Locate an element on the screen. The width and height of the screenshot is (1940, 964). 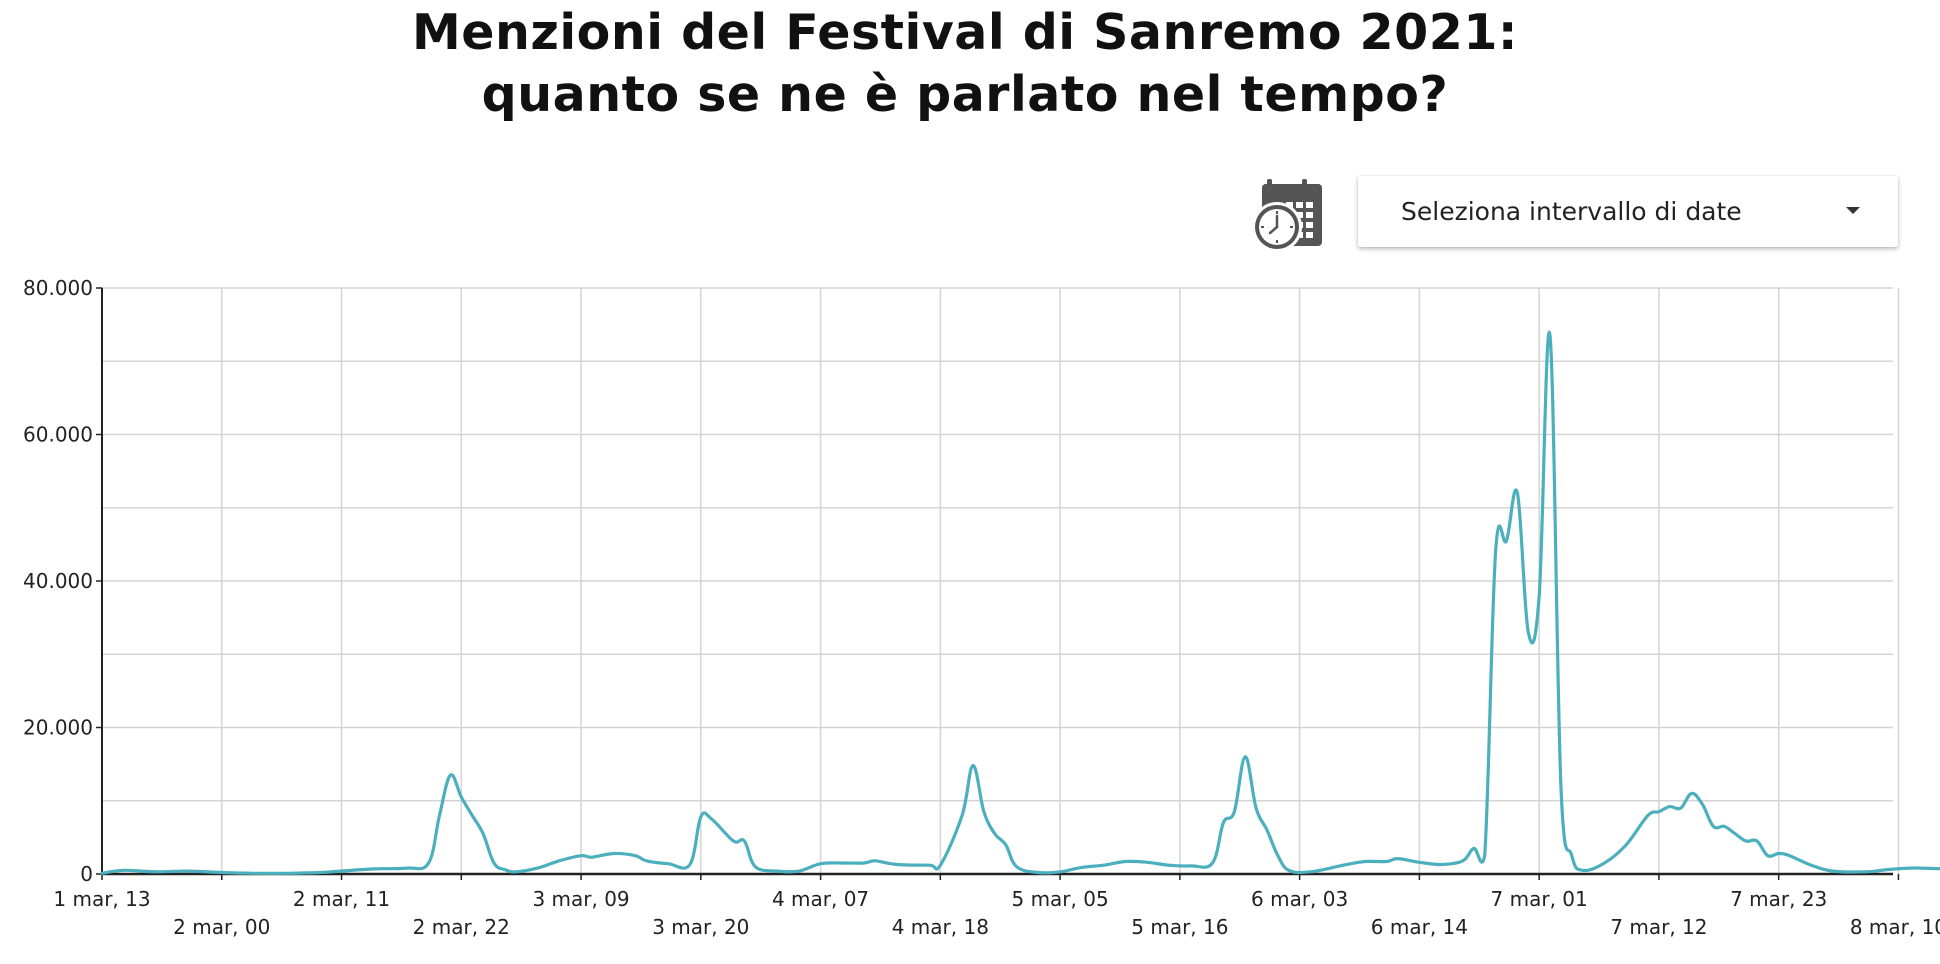
x-tick-label: 8 mar, 10 is located at coordinates (1895, 927).